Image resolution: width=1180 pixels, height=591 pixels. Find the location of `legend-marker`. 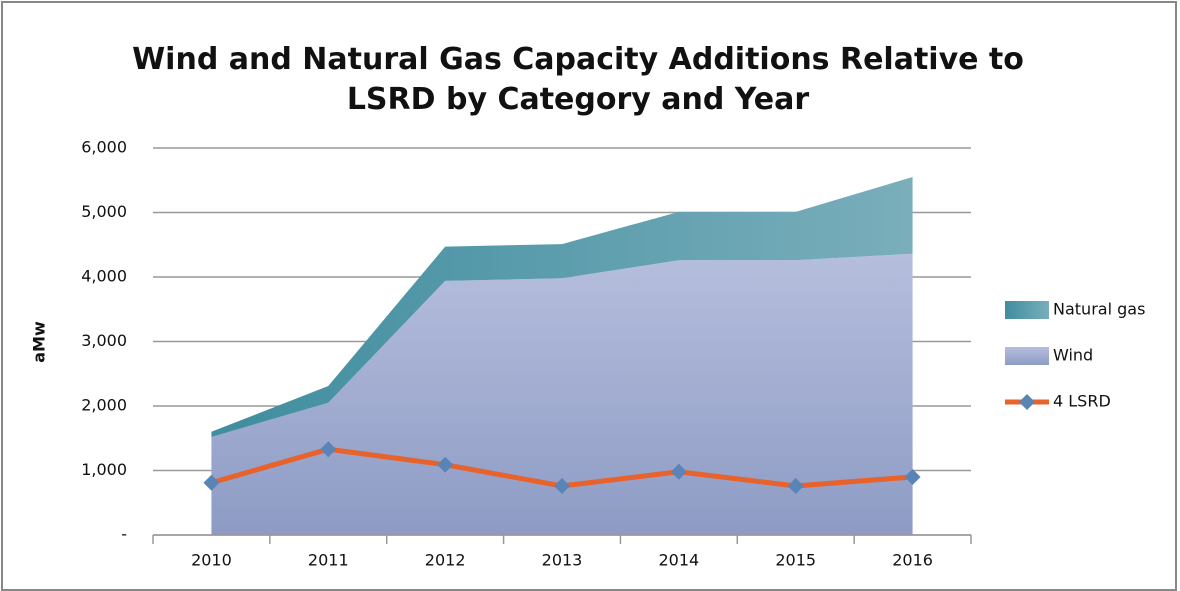

legend-marker is located at coordinates (1027, 402).